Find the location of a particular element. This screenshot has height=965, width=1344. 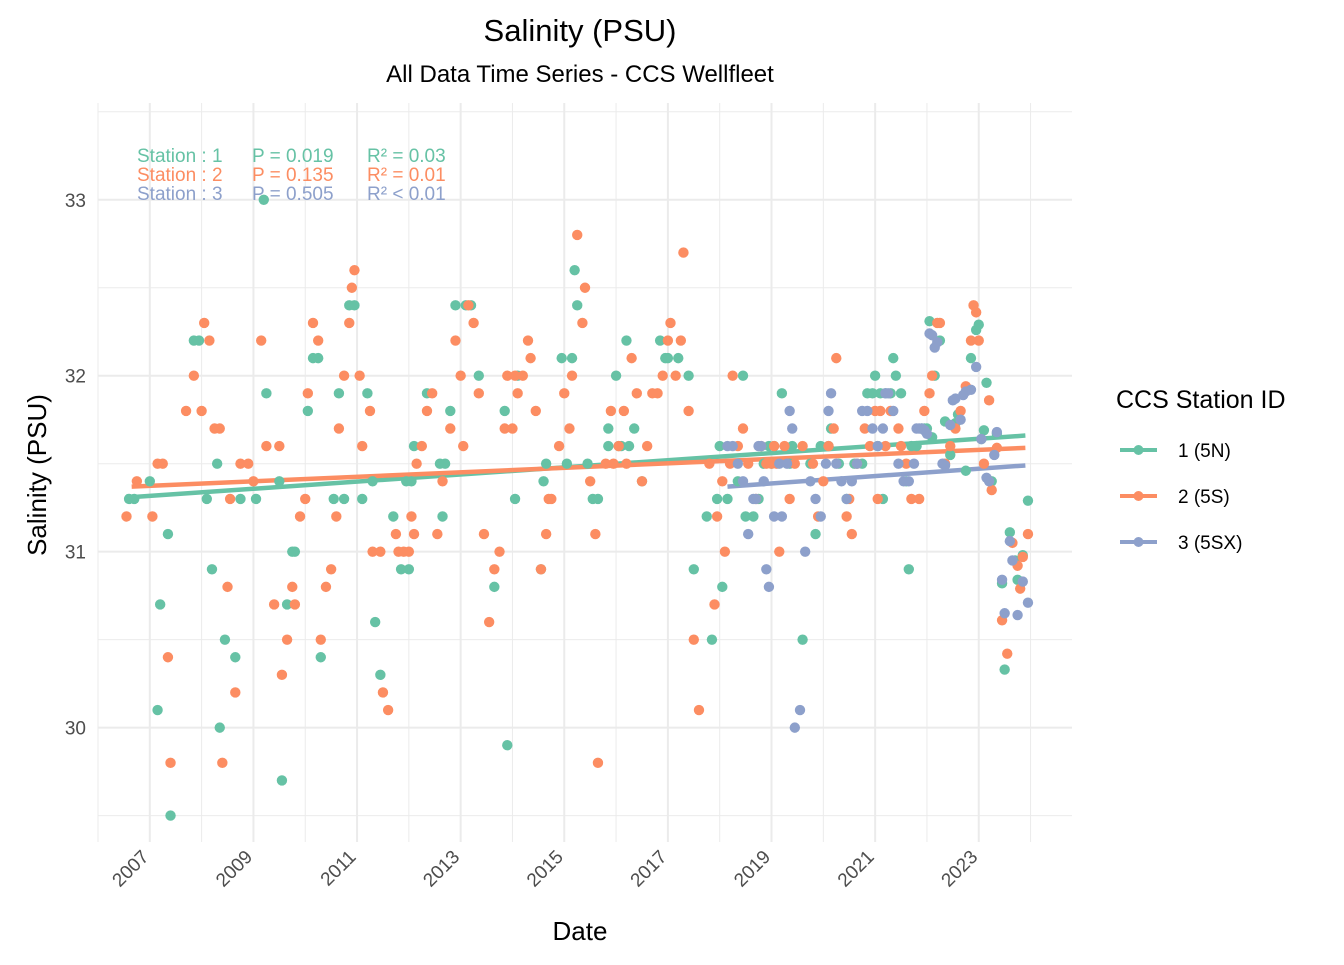

y-axis-ticks: 30 31 32 33 is located at coordinates (75, 465).